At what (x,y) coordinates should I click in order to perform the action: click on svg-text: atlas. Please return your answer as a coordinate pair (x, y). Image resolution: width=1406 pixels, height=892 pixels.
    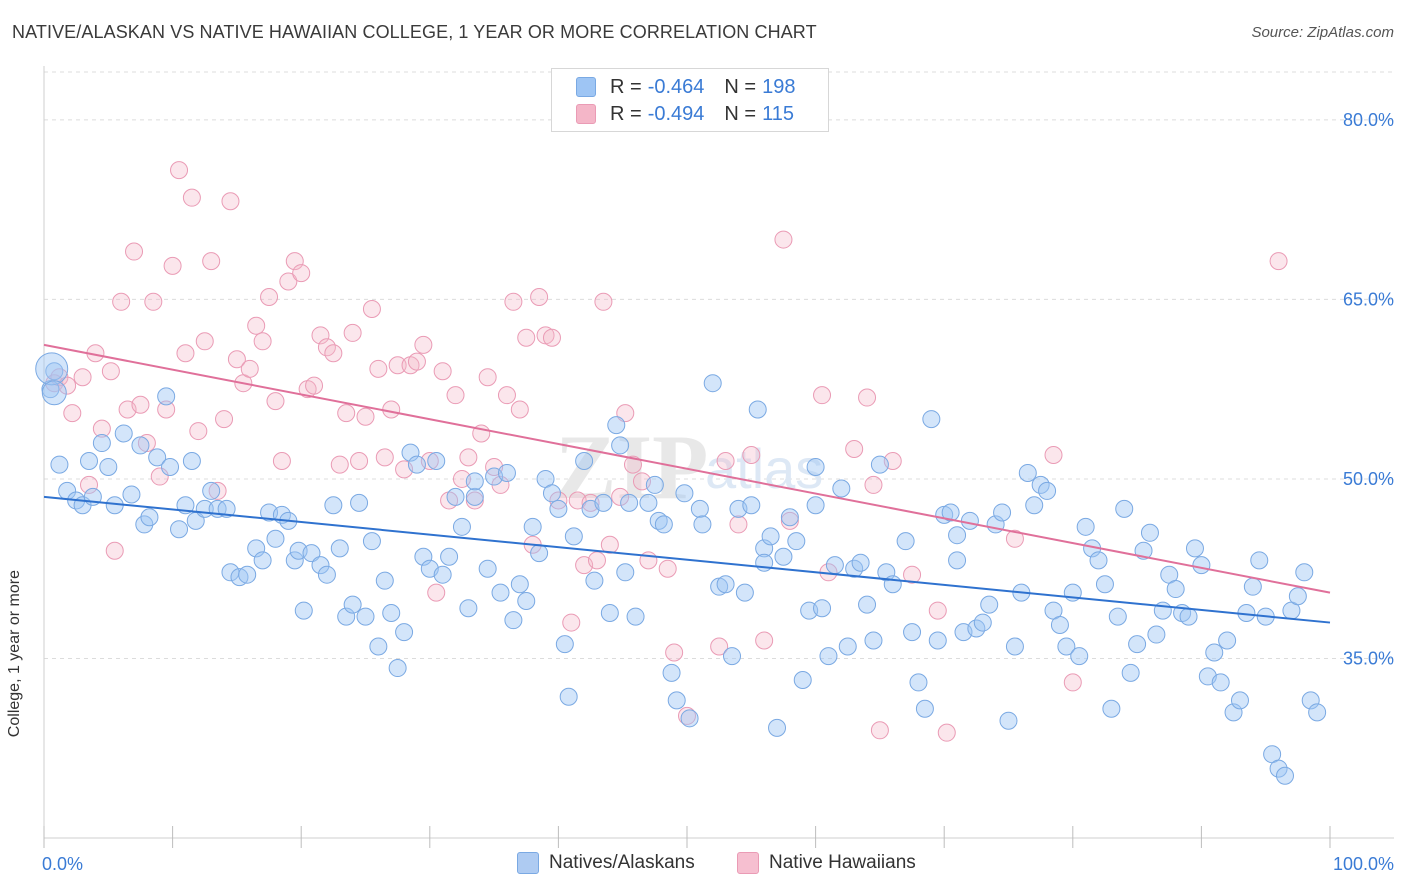
    Looking at the image, I should click on (764, 468).